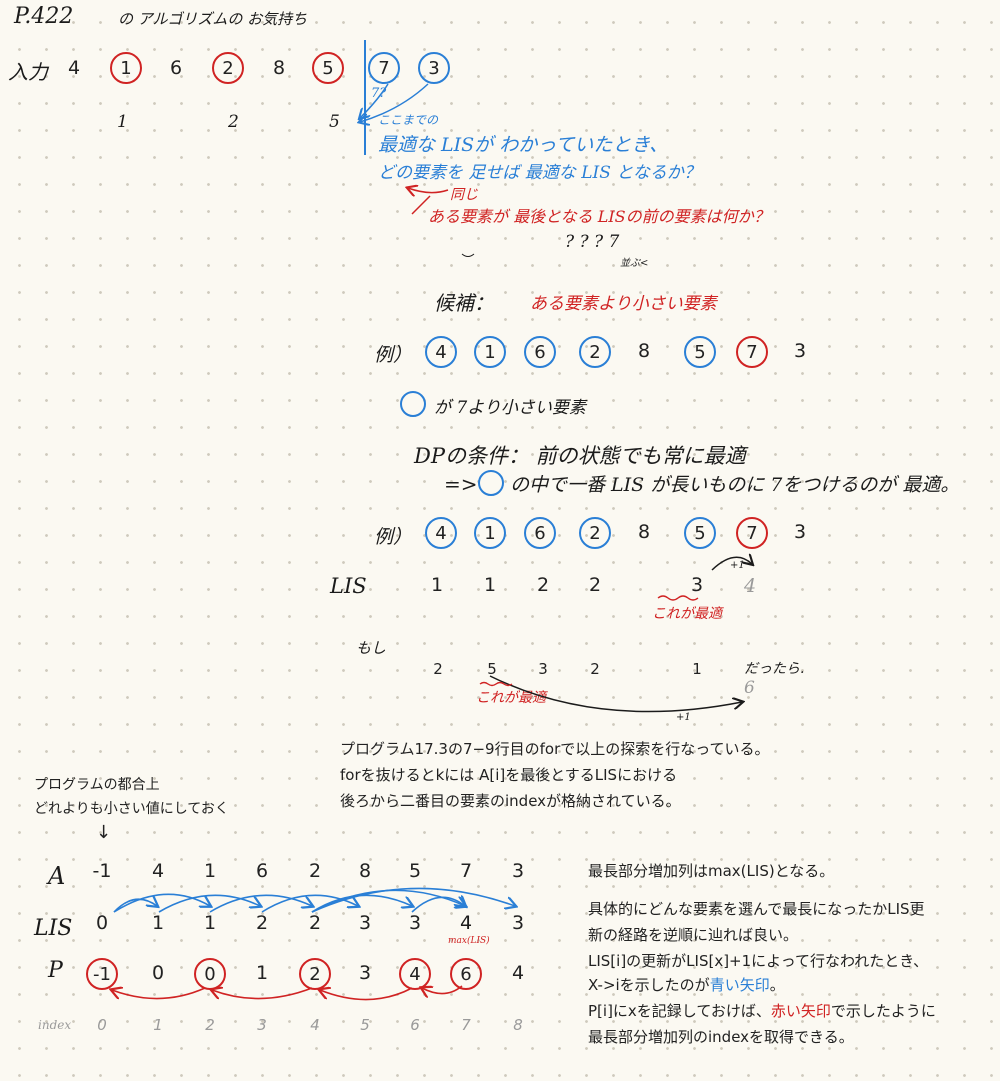 The height and width of the screenshot is (1081, 1000). I want to click on note-1c: どの要素を 足せば 最適な LIS となるか？, so click(539, 173).